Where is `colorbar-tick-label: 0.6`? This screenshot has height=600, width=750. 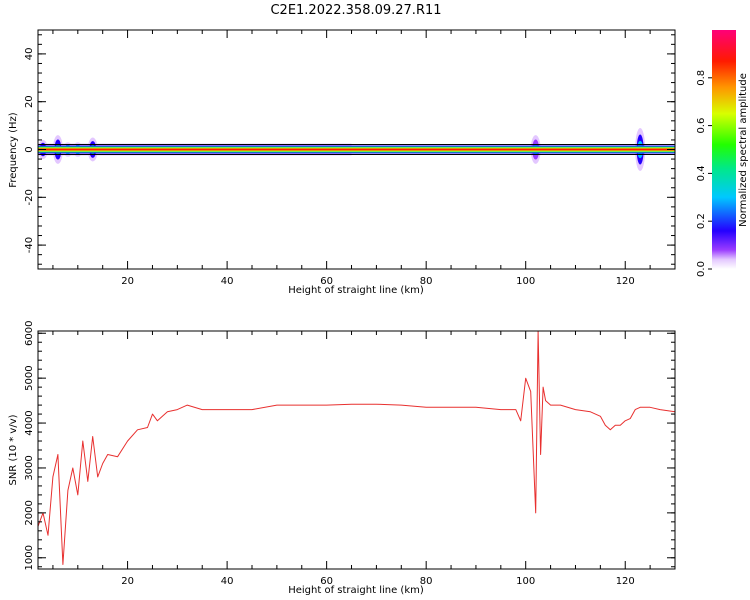
colorbar-tick-label: 0.6 is located at coordinates (701, 126).